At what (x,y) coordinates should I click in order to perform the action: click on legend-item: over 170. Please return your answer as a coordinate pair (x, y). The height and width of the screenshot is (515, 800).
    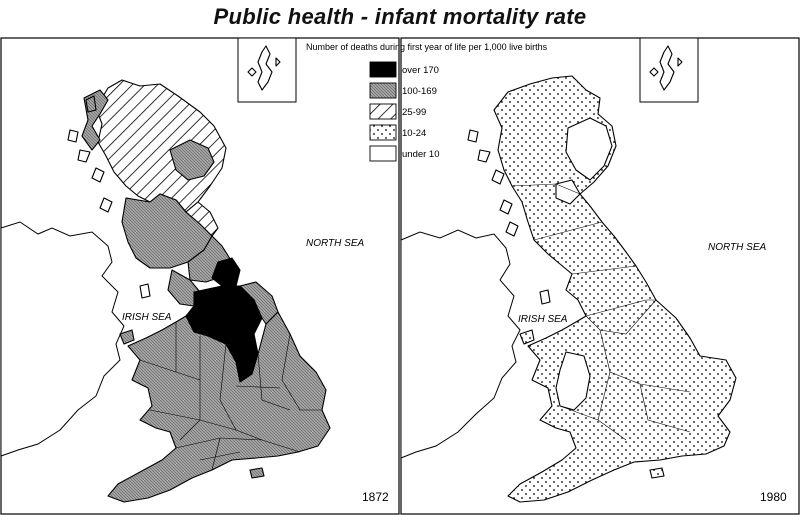
    Looking at the image, I should click on (404, 69).